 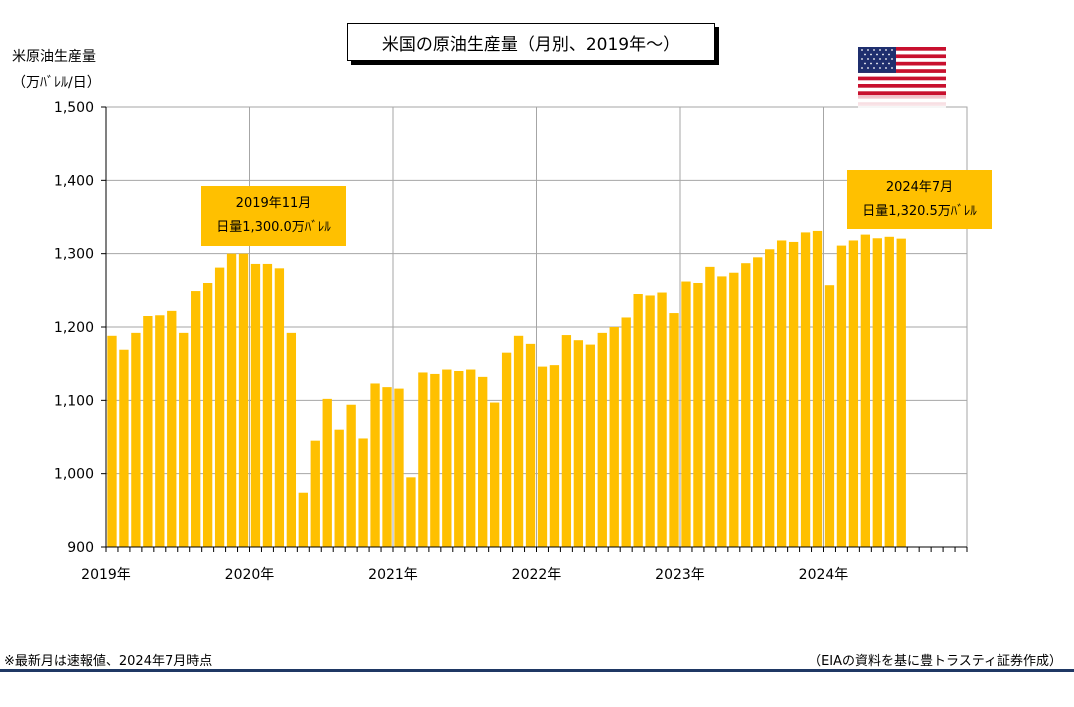 What do you see at coordinates (273, 227) in the screenshot?
I see `callout-peak-value: 日量1,300.0万ﾊﾞﾚﾙ` at bounding box center [273, 227].